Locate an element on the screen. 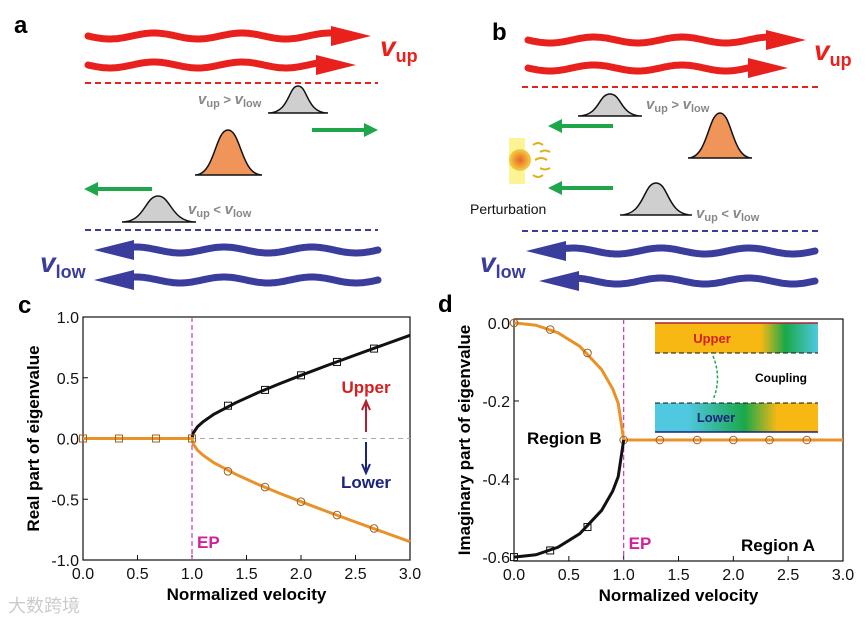  ep-label: EP is located at coordinates (640, 543).